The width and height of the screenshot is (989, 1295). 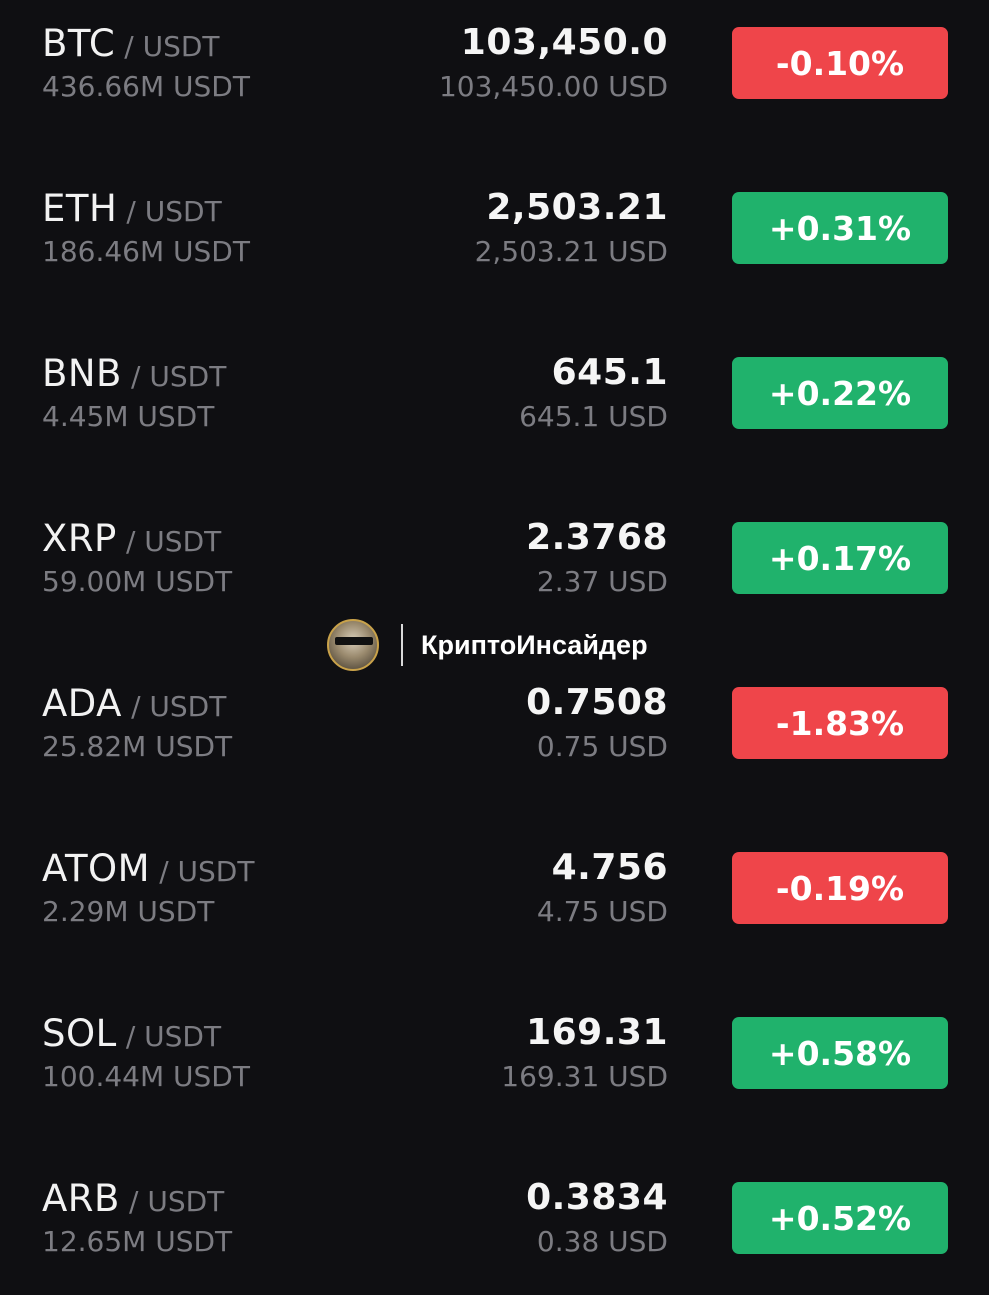 I want to click on pair-name: BNB / USDT, so click(x=134, y=373).